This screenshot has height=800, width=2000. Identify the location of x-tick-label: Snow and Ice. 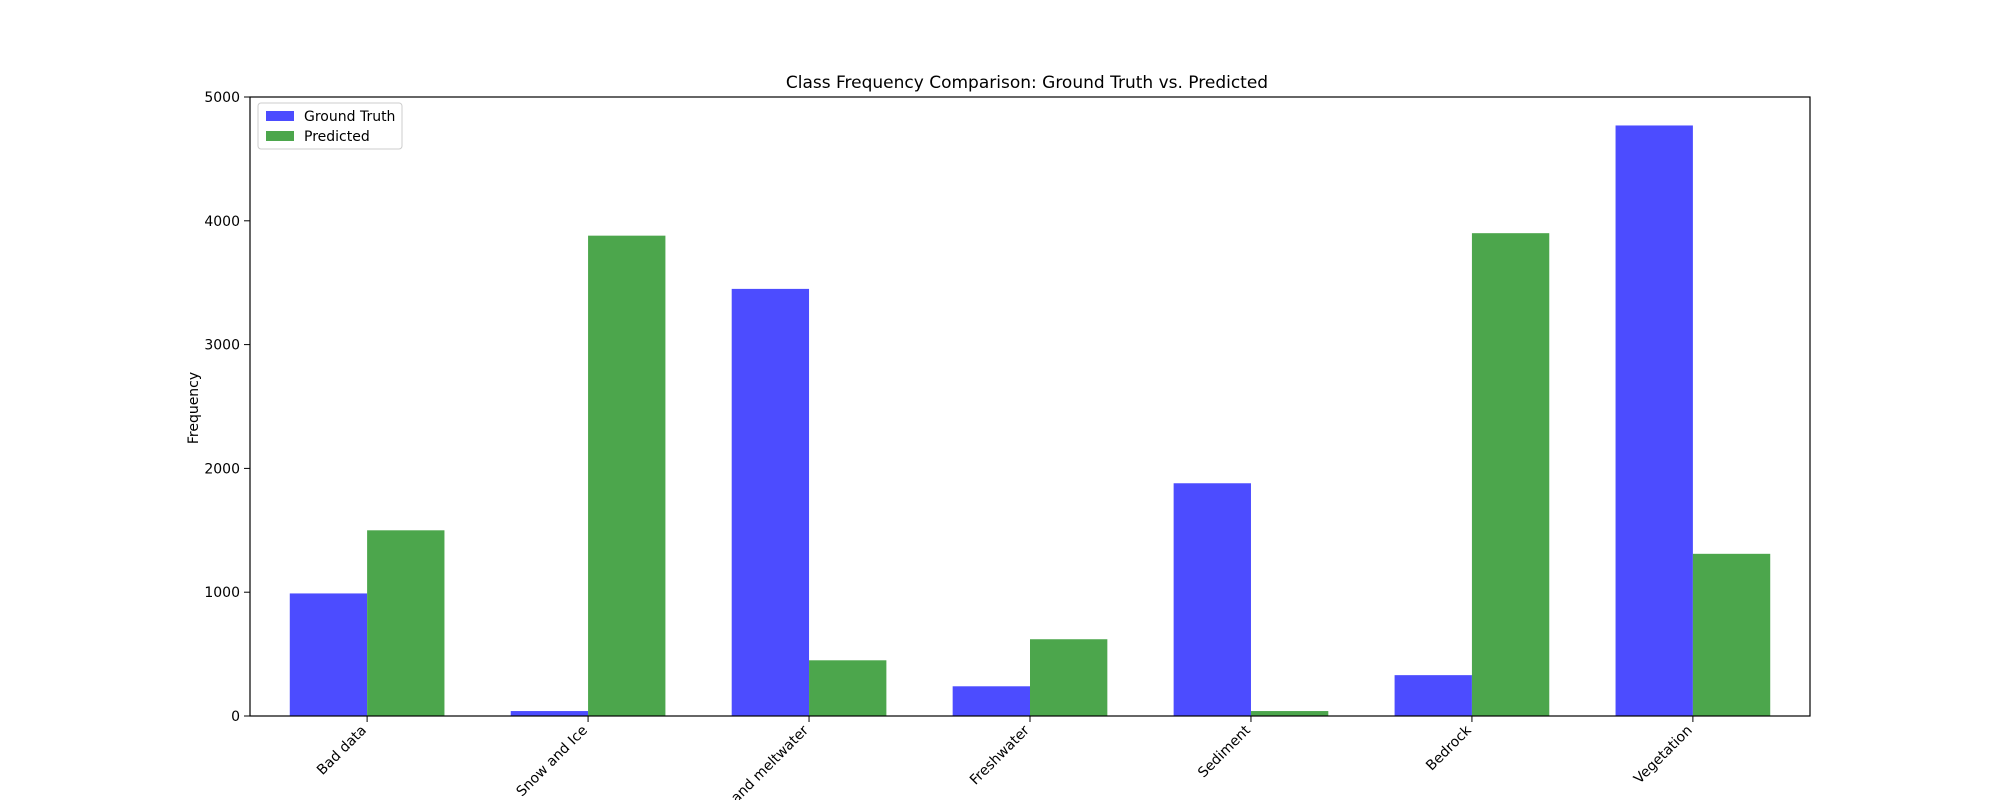
(551, 761).